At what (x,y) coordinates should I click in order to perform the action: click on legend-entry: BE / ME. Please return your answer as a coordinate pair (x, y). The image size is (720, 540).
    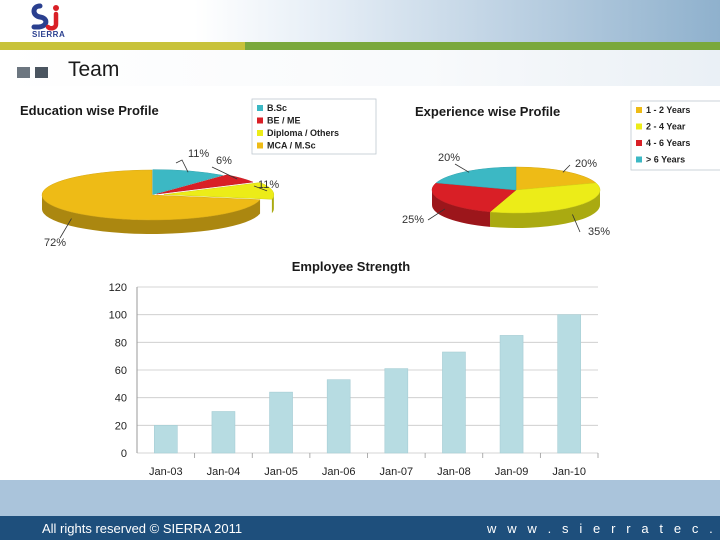
    Looking at the image, I should click on (284, 121).